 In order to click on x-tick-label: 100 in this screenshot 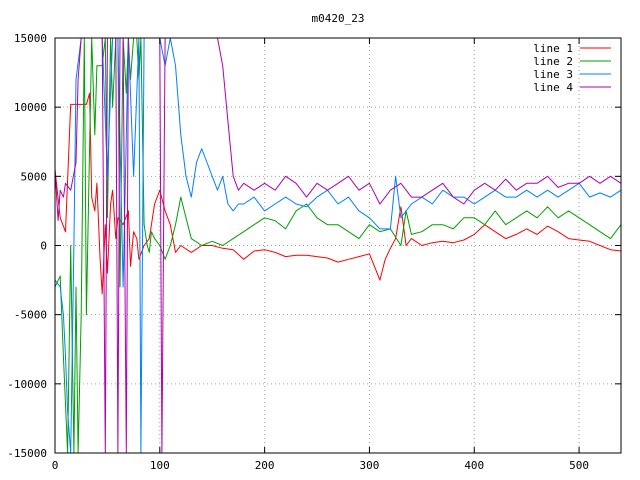, I will do `click(160, 465)`.